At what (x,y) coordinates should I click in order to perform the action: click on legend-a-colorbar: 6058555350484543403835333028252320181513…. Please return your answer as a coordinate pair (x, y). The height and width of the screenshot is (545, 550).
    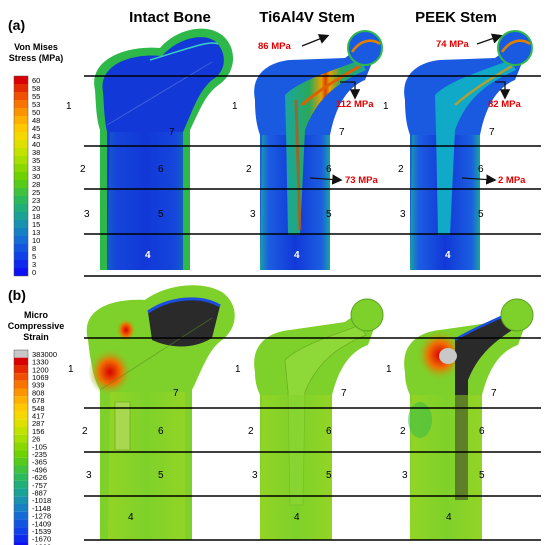
    Looking at the image, I should click on (26, 176).